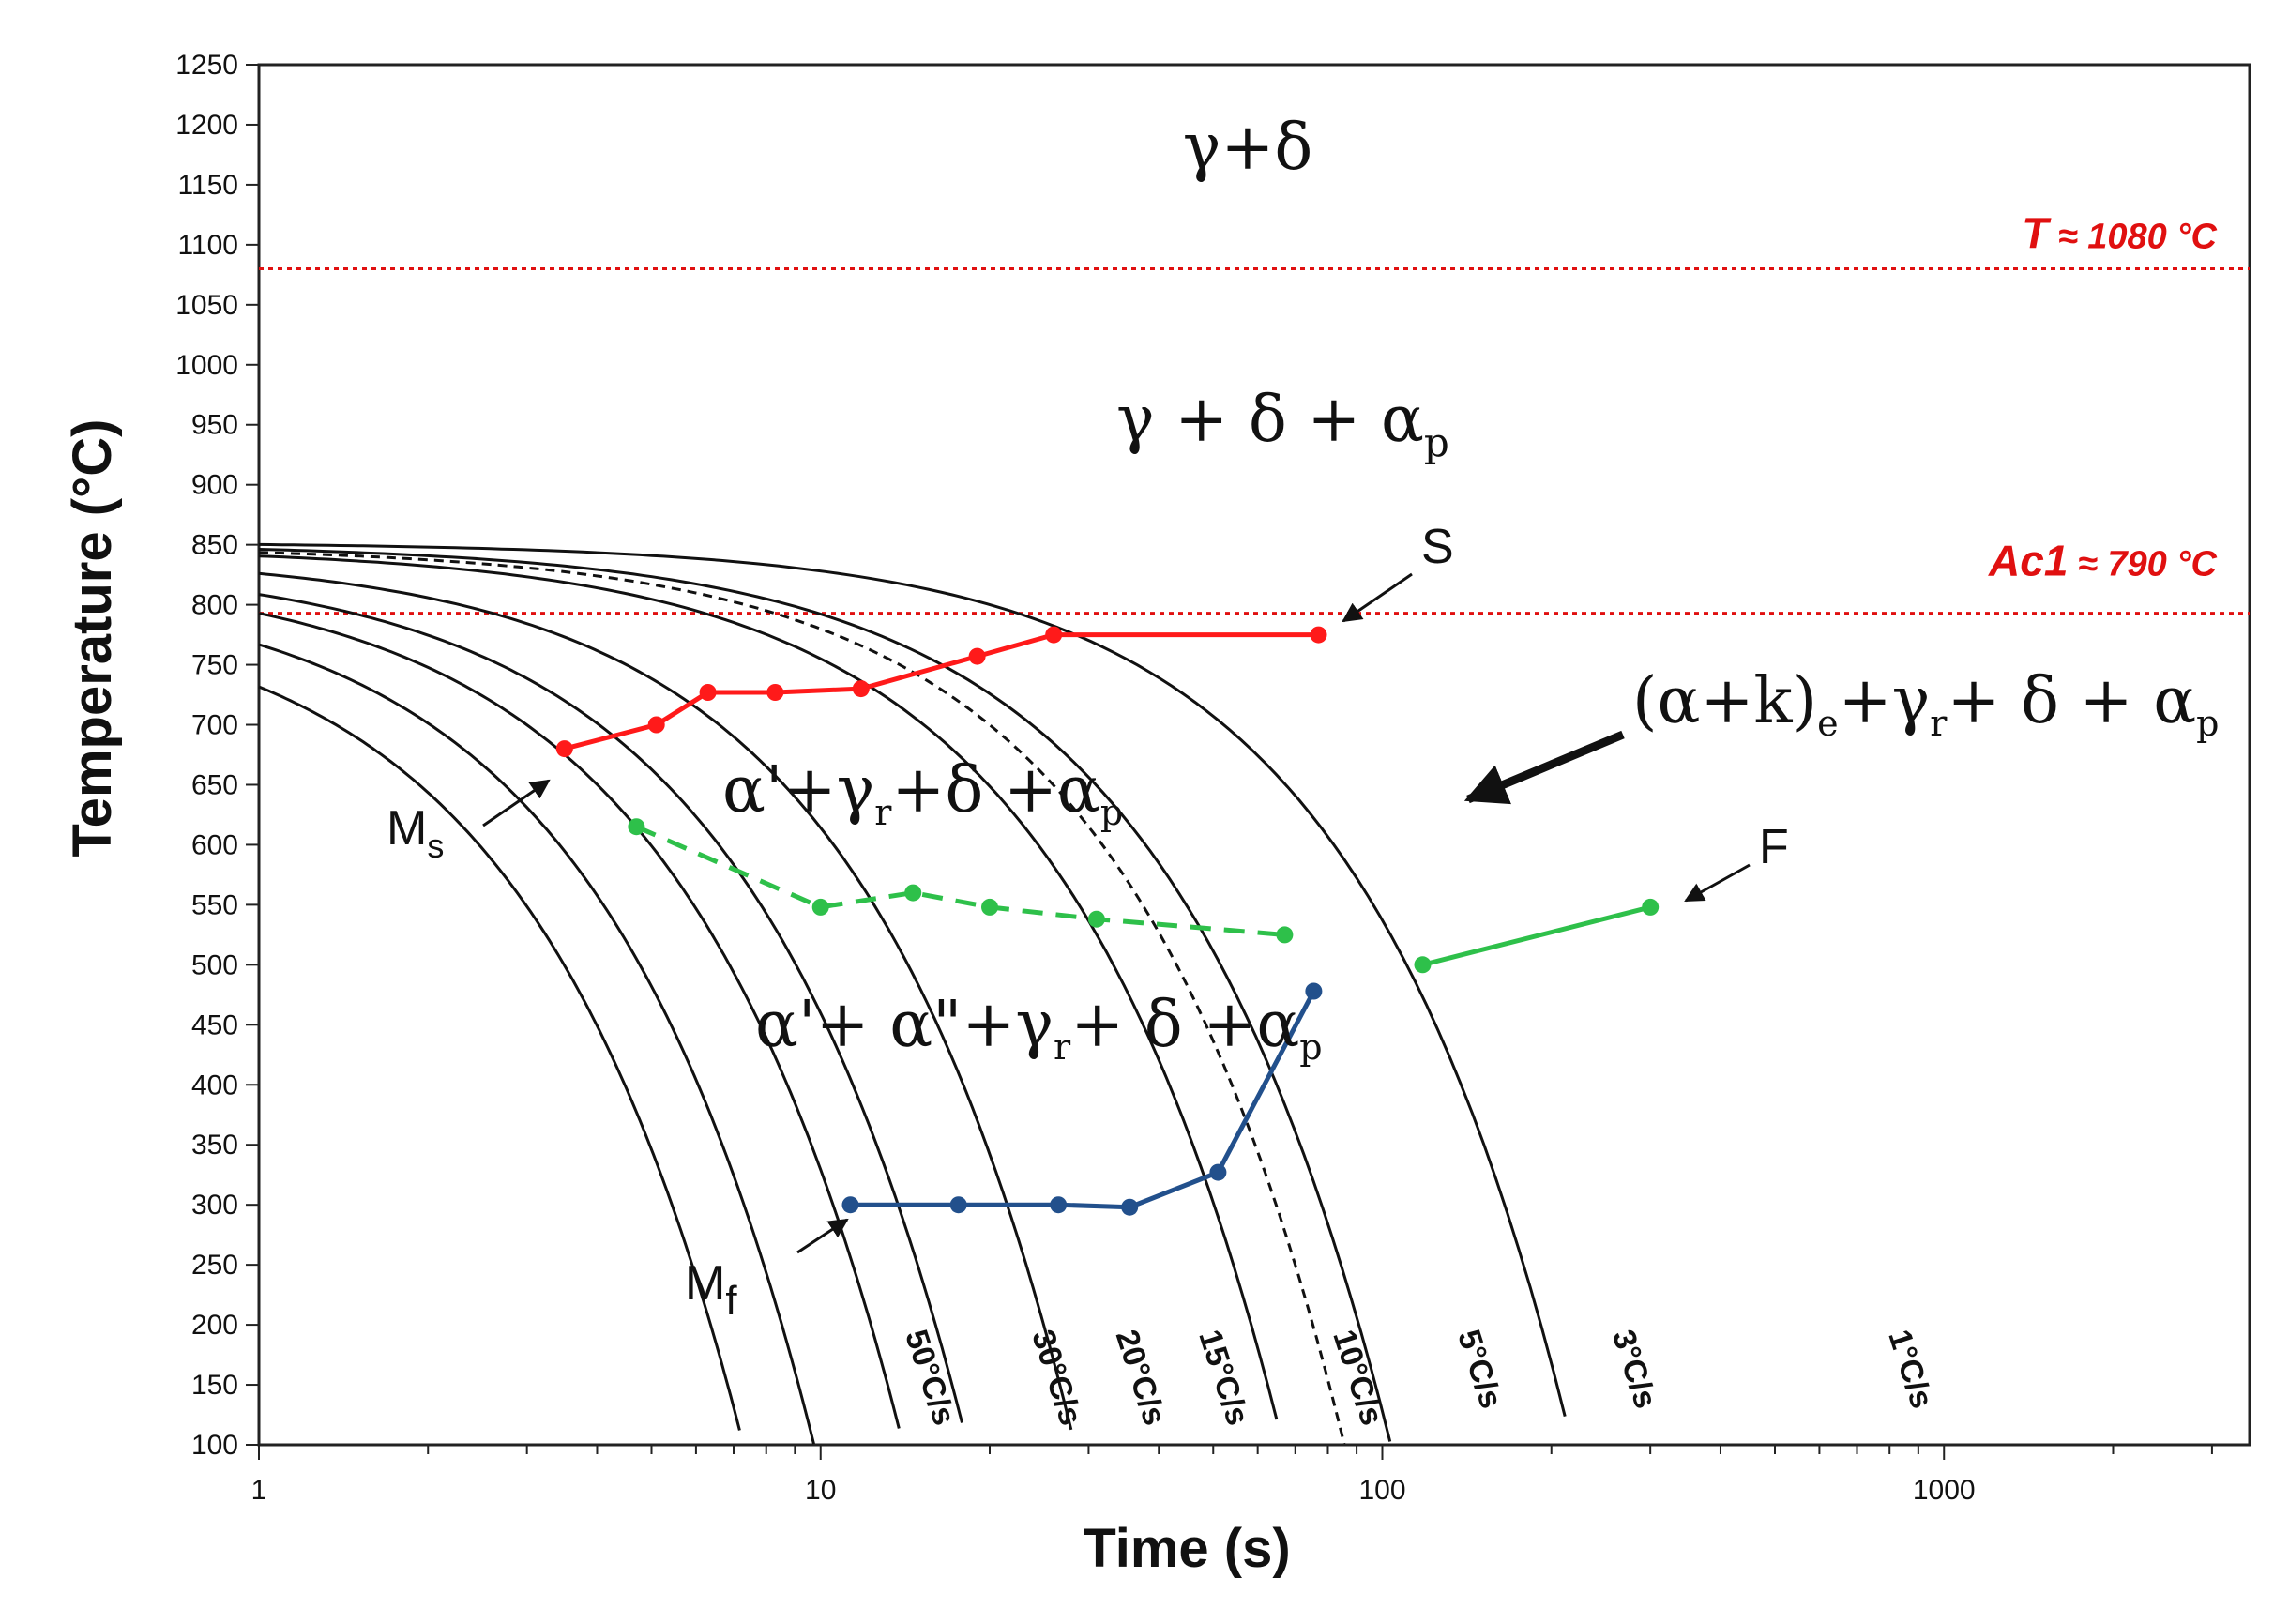 This screenshot has height=1624, width=2289. What do you see at coordinates (92, 639) in the screenshot?
I see `y-axis-title: Temperature (°C)` at bounding box center [92, 639].